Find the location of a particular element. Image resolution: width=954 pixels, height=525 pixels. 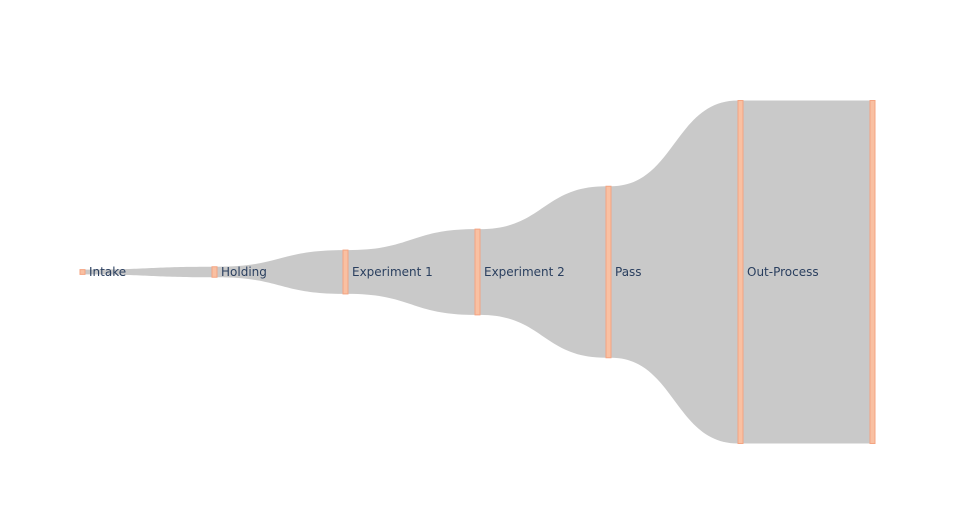

node-label-experiment-1: Experiment 1 is located at coordinates (392, 272).